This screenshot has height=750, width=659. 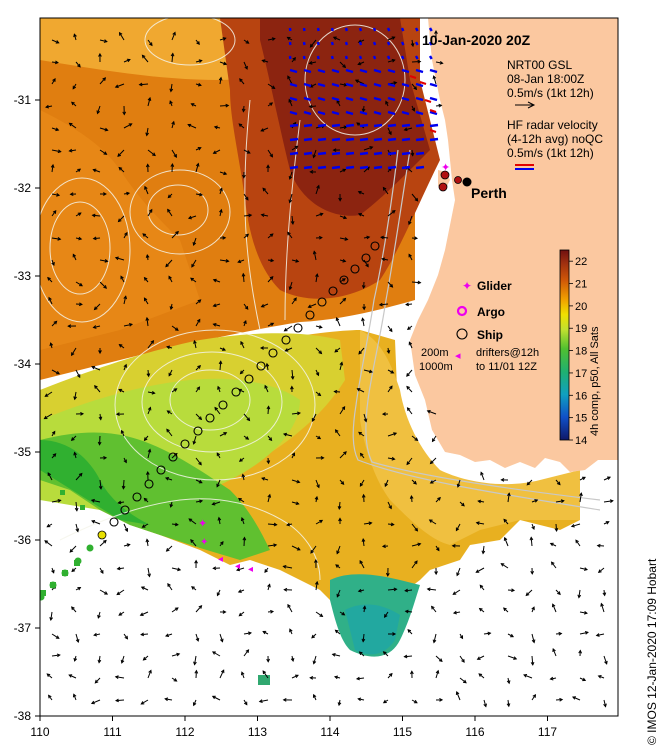 I want to click on colorbar-tick-label: 21, so click(x=581, y=285).